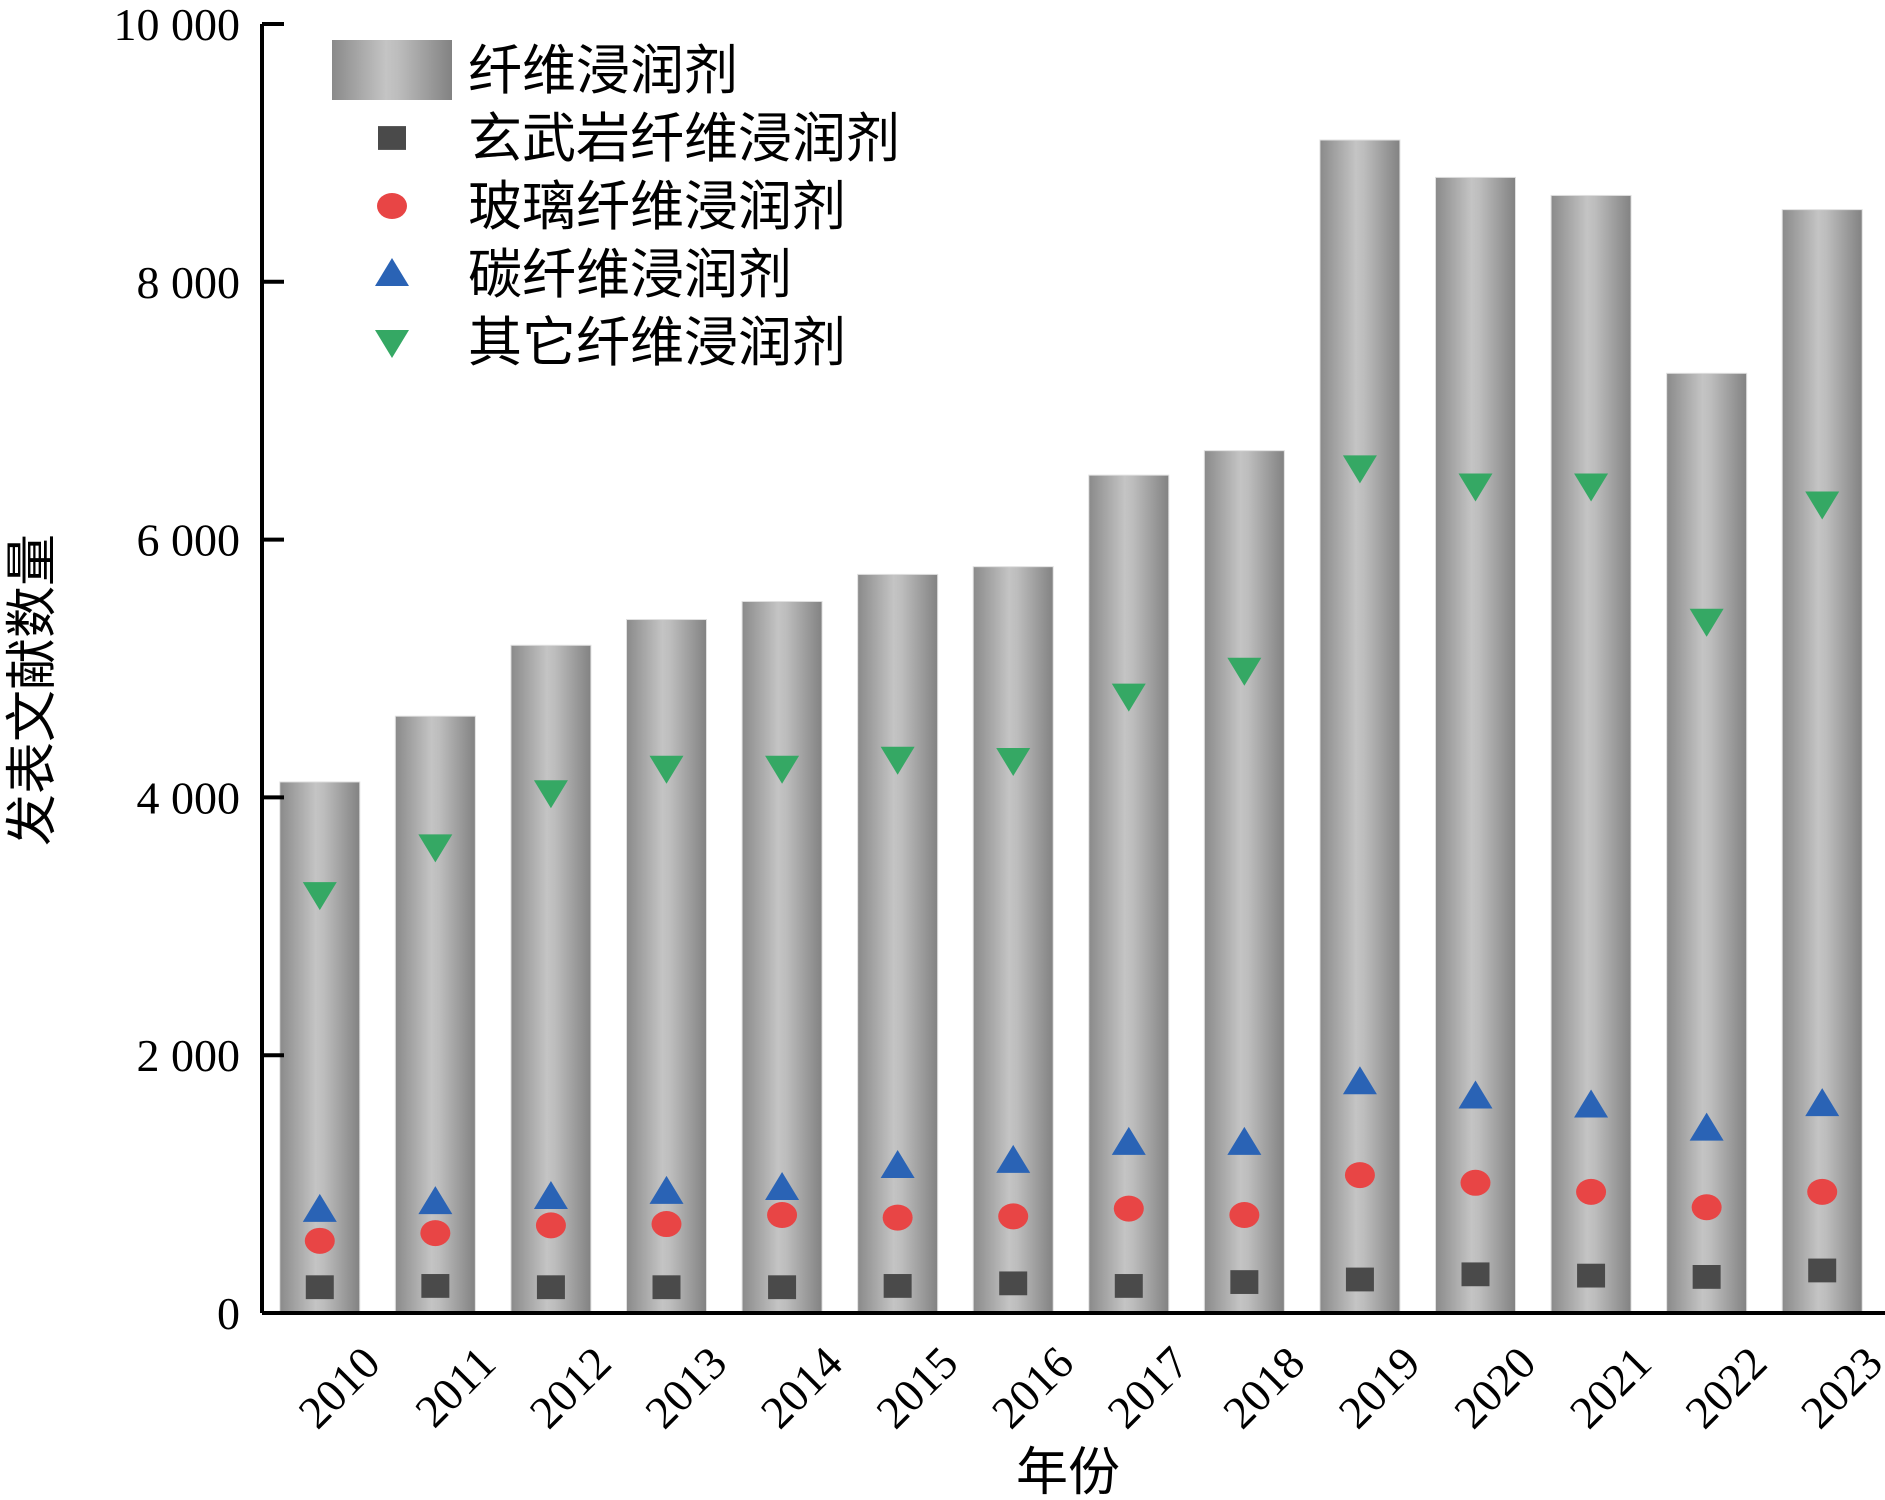 Image resolution: width=1885 pixels, height=1500 pixels. What do you see at coordinates (1706, 622) in the screenshot?
I see `marker-triangle-down-2022` at bounding box center [1706, 622].